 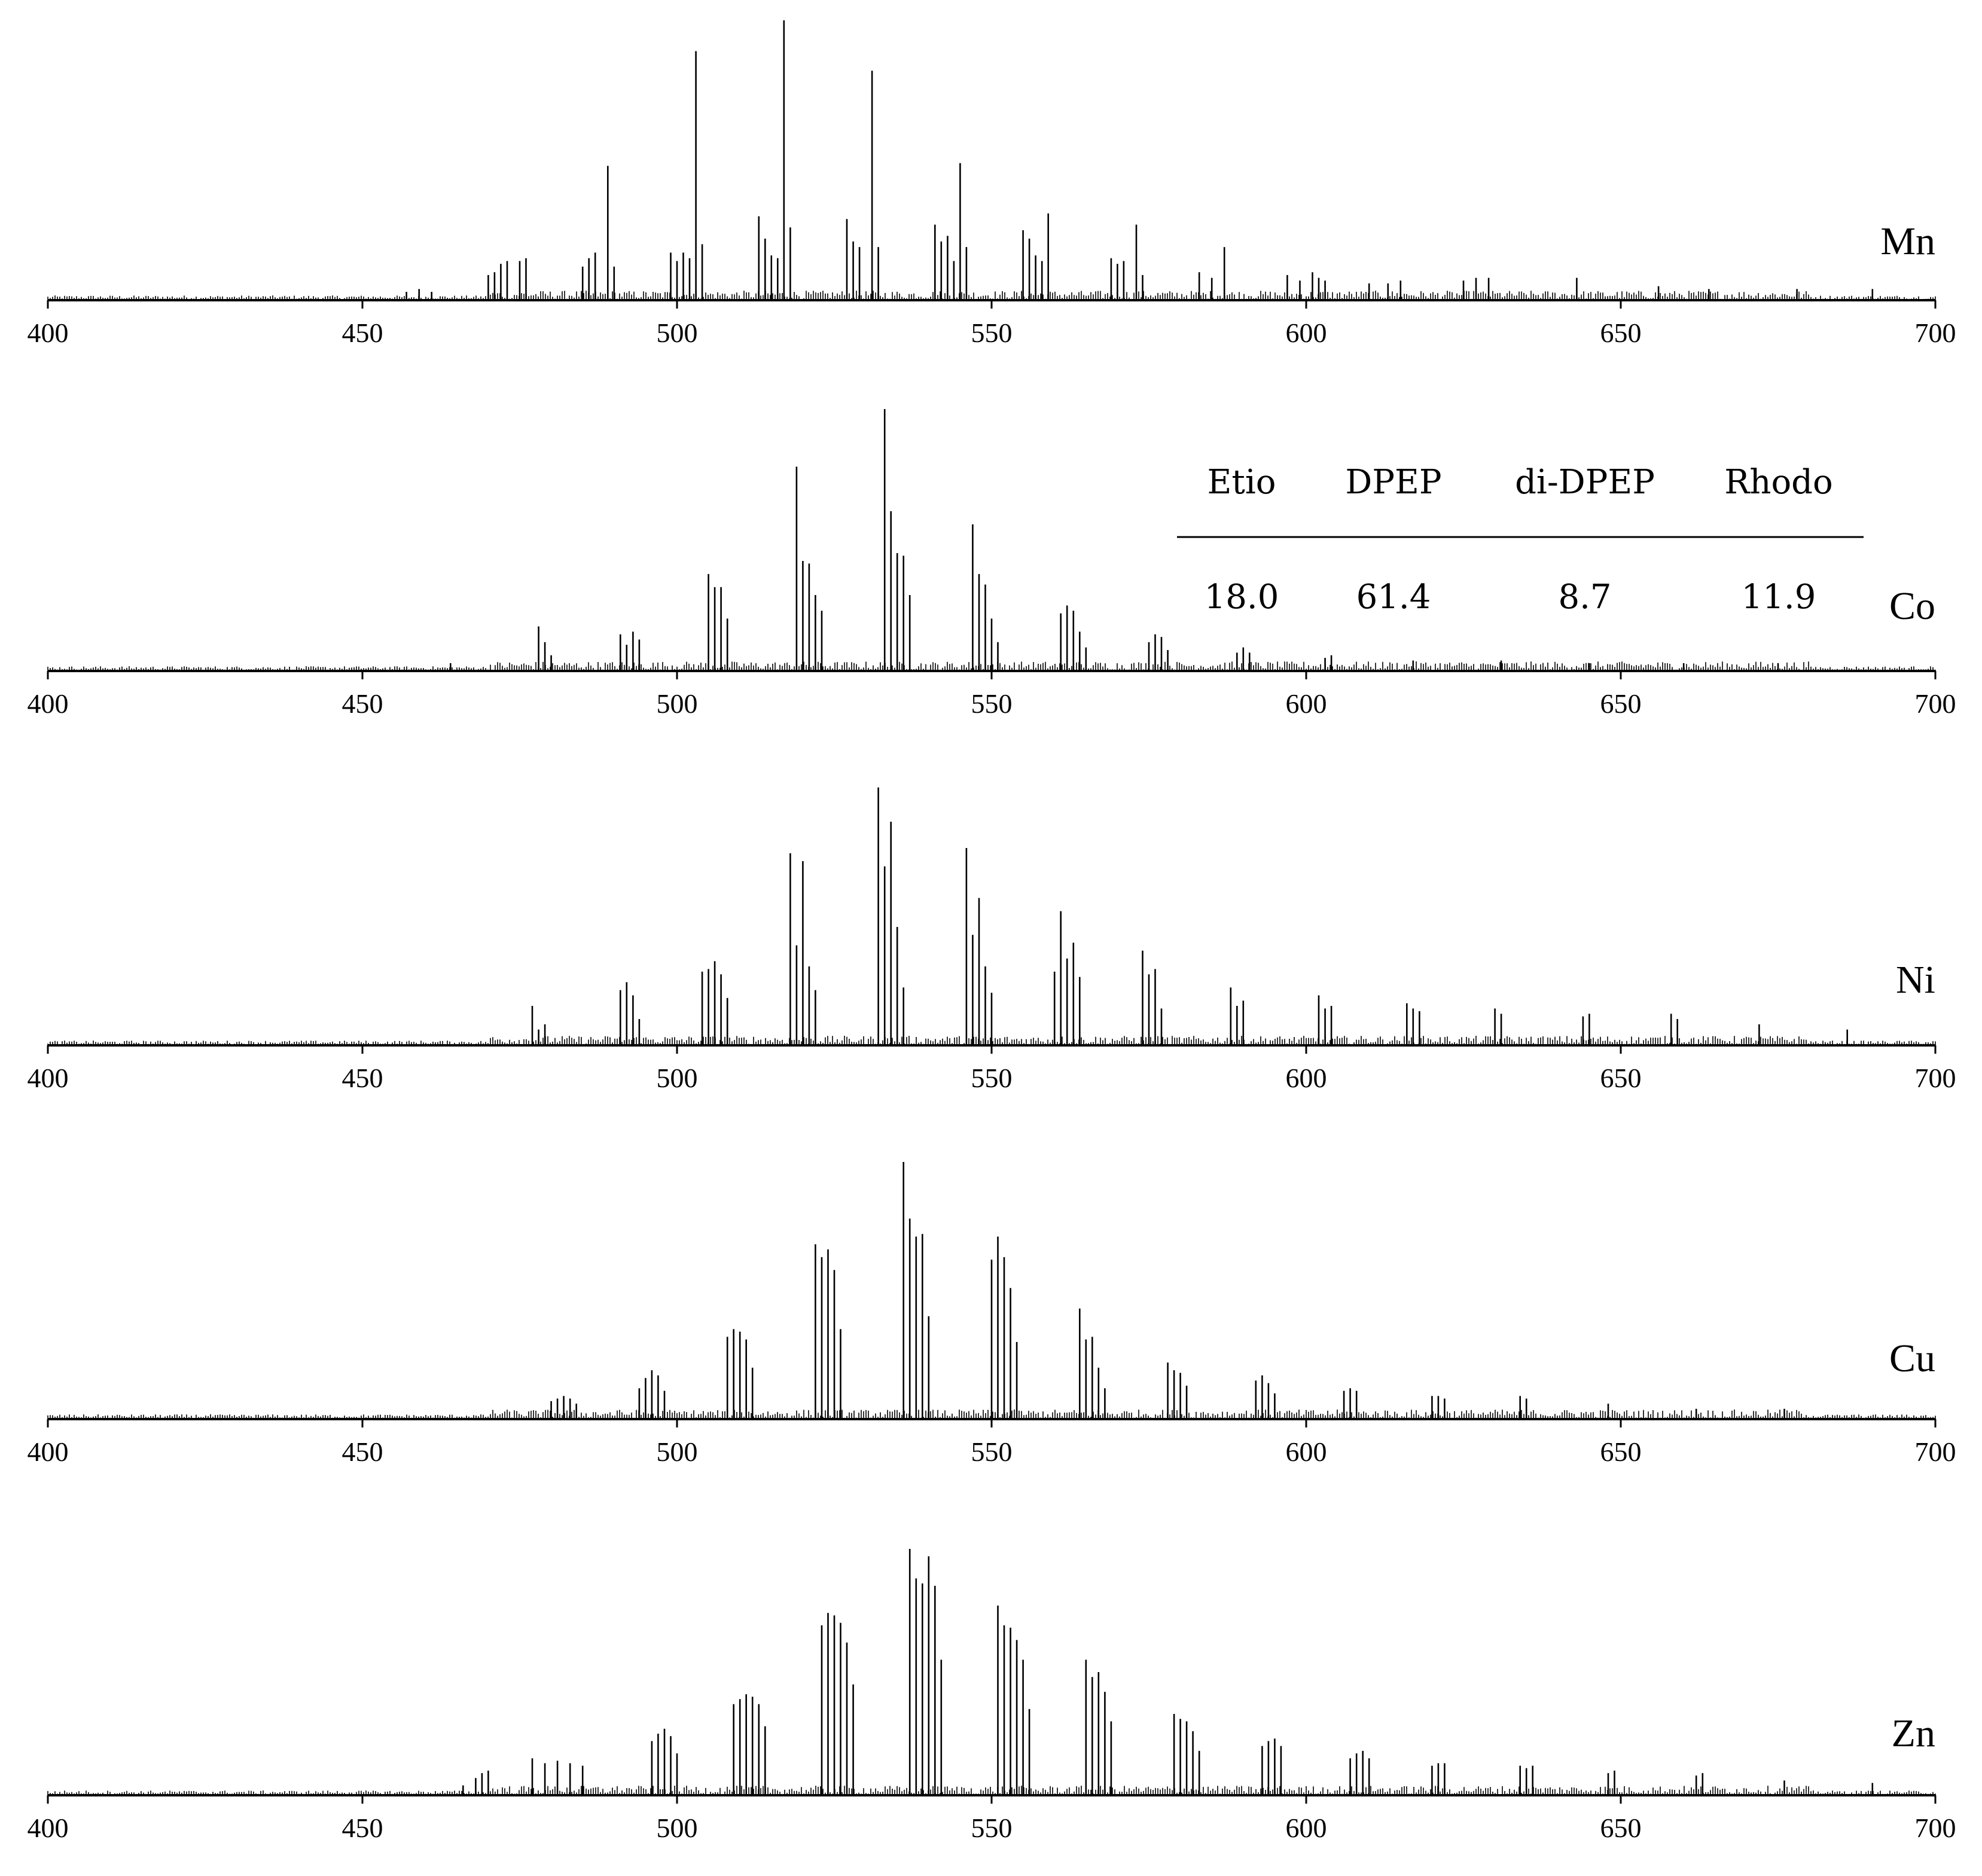 What do you see at coordinates (1912, 606) in the screenshot?
I see `metal-label-co: Co` at bounding box center [1912, 606].